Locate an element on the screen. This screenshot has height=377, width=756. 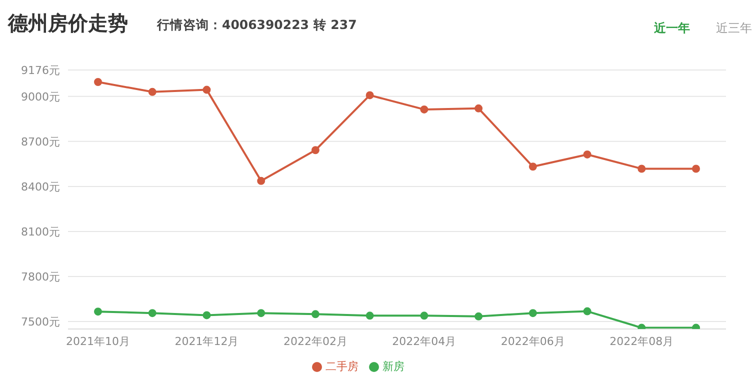
chart-subtitle: 行情咨询：4006390223 转 237 is located at coordinates (257, 25).